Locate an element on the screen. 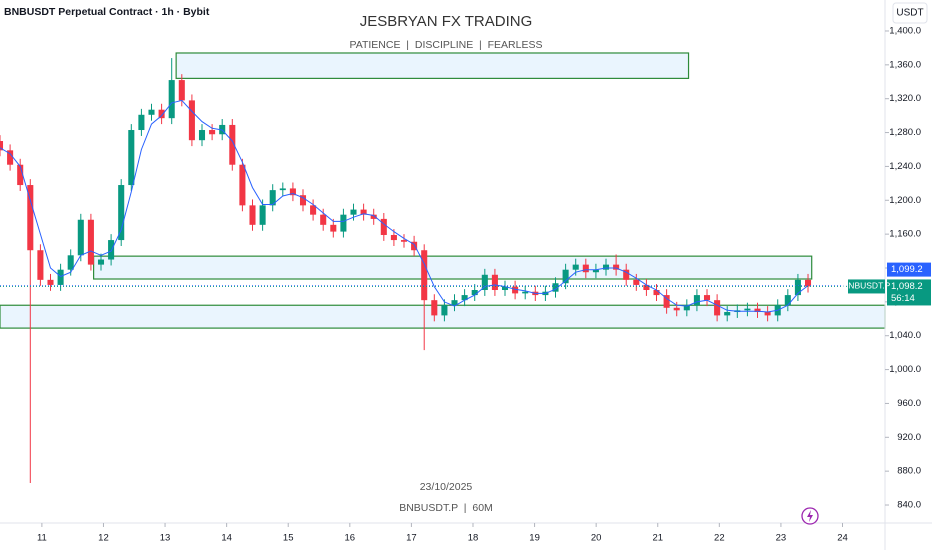  y-tick-label: 1,040.0 is located at coordinates (905, 335).